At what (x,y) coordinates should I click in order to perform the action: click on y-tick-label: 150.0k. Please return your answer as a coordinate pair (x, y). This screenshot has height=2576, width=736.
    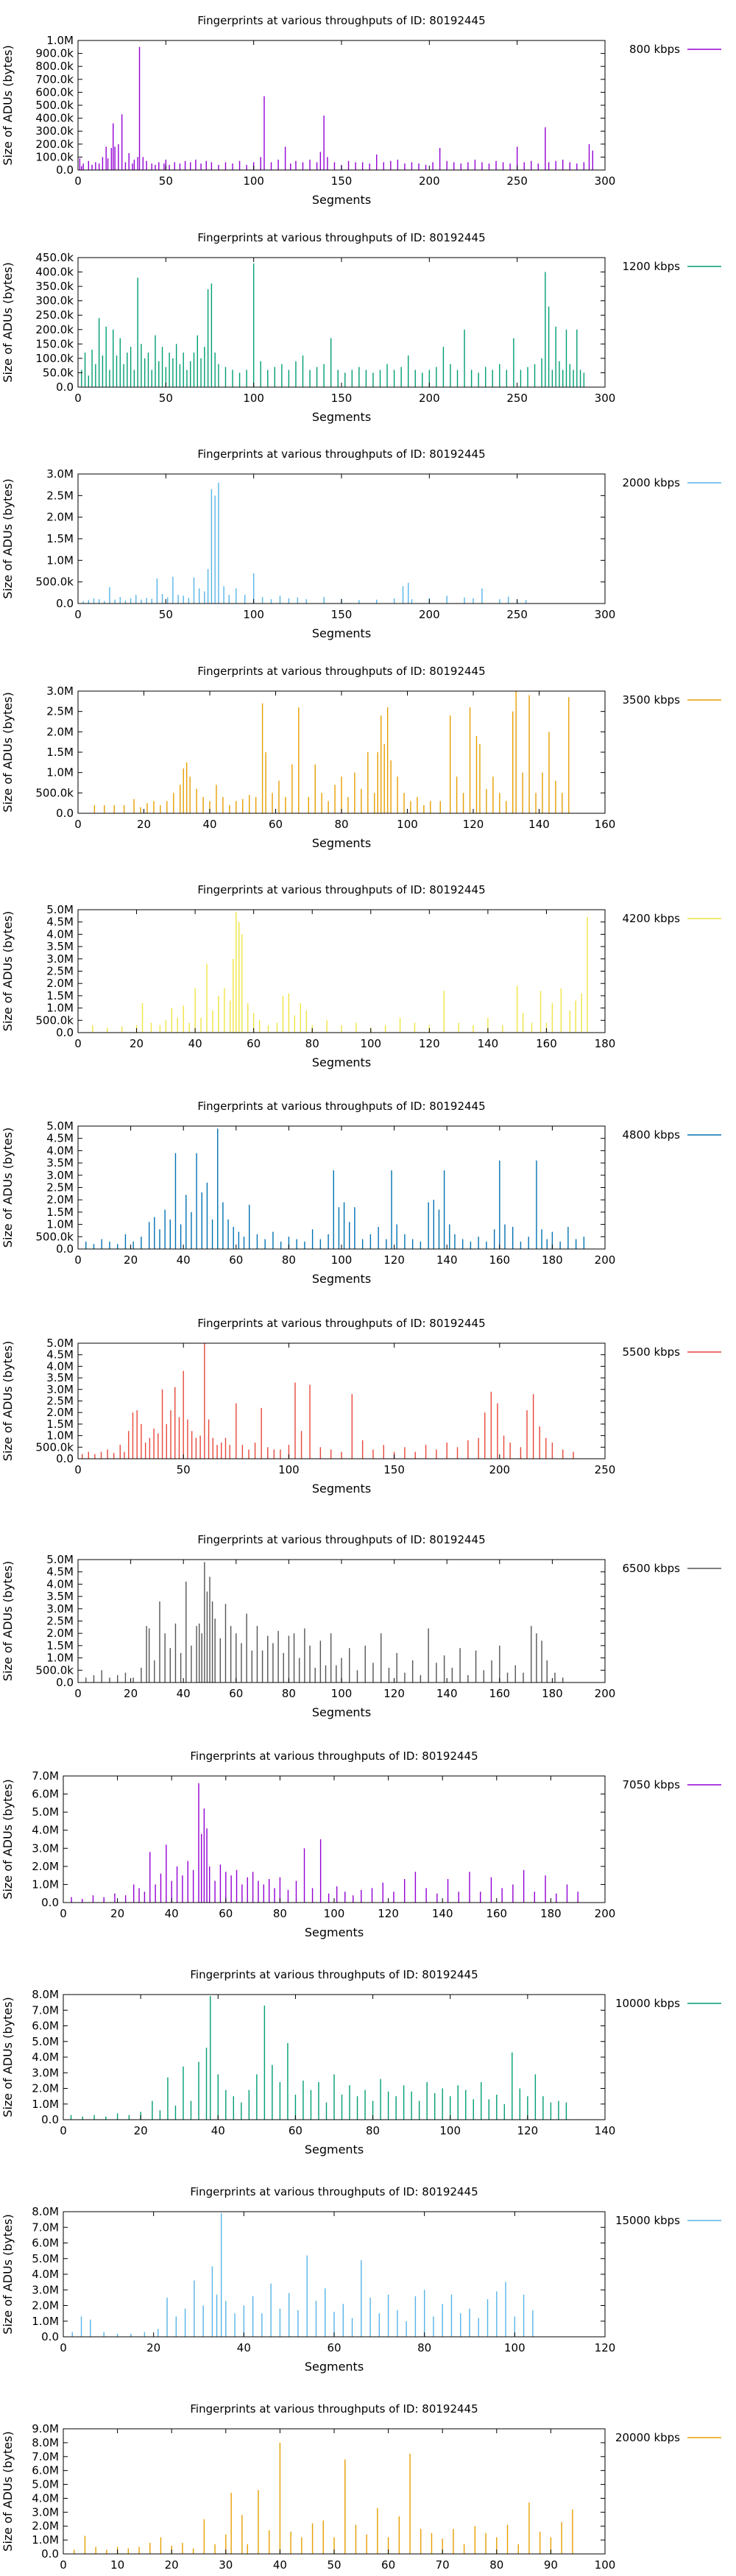
    Looking at the image, I should click on (54, 343).